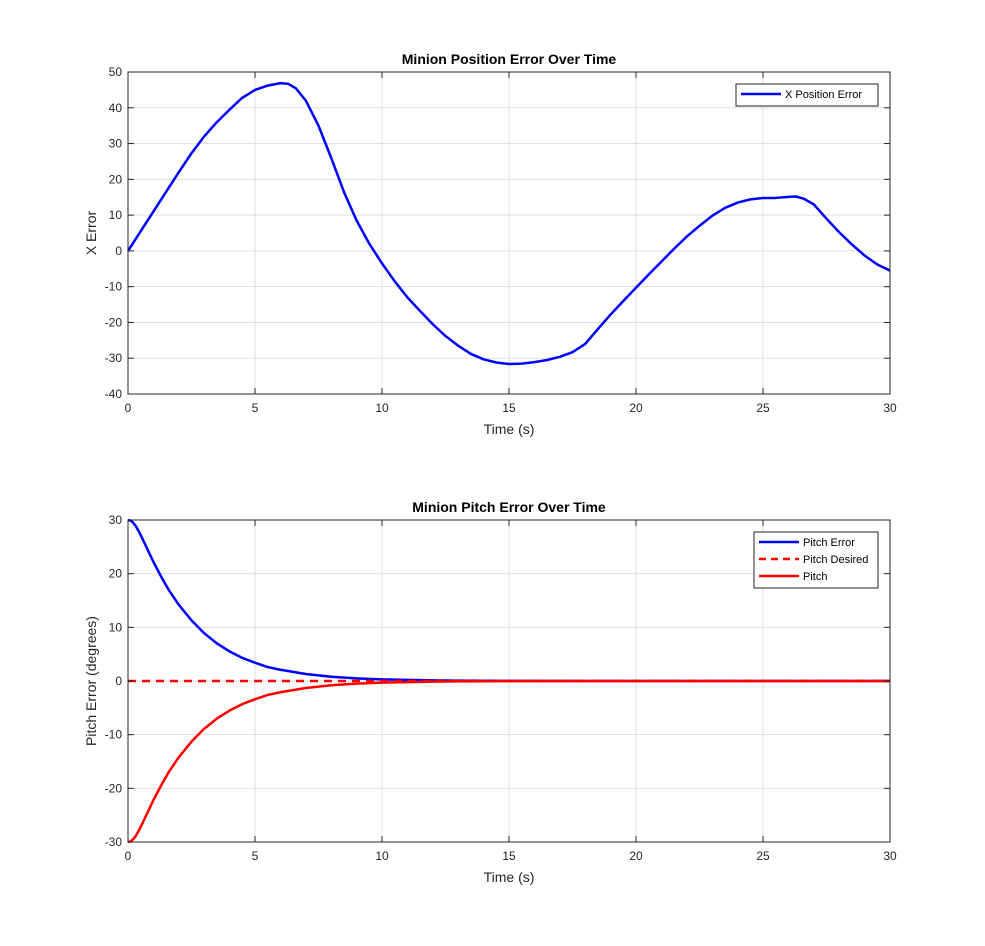 This screenshot has height=946, width=985. I want to click on position-y-axis-label: X Error, so click(91, 232).